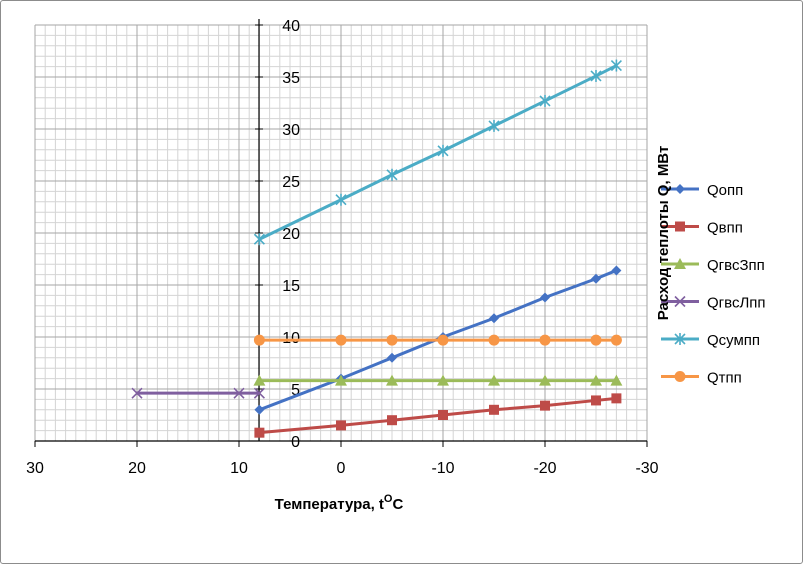  Describe the element at coordinates (702, 190) in the screenshot. I see `legend-item: Qопп` at that location.